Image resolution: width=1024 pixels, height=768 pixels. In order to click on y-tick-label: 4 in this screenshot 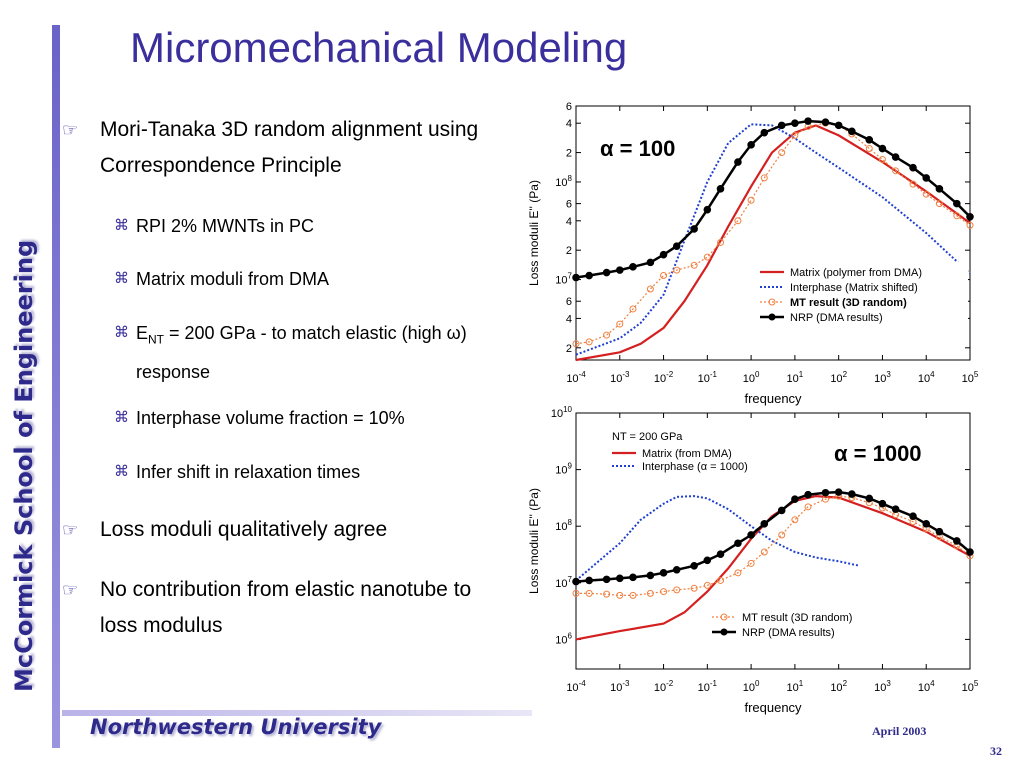, I will do `click(569, 222)`.